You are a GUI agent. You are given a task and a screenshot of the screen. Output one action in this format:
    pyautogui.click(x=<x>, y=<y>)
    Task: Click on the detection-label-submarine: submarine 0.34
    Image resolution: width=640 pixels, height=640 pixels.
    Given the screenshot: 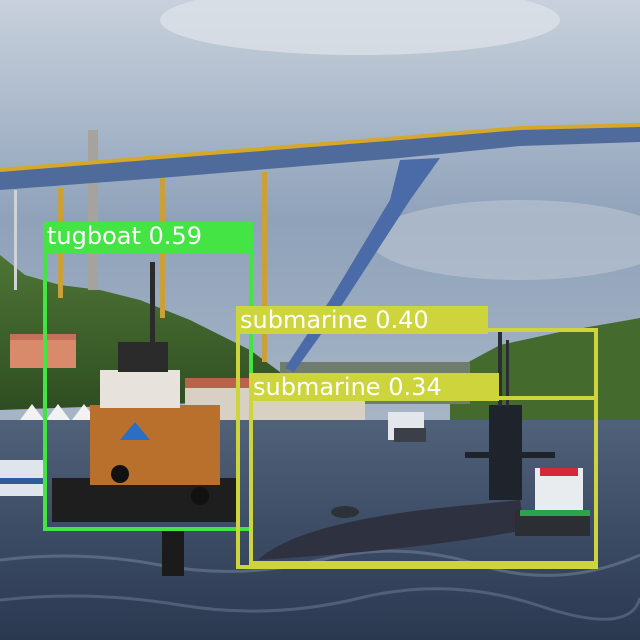 What is the action you would take?
    pyautogui.click(x=374, y=387)
    